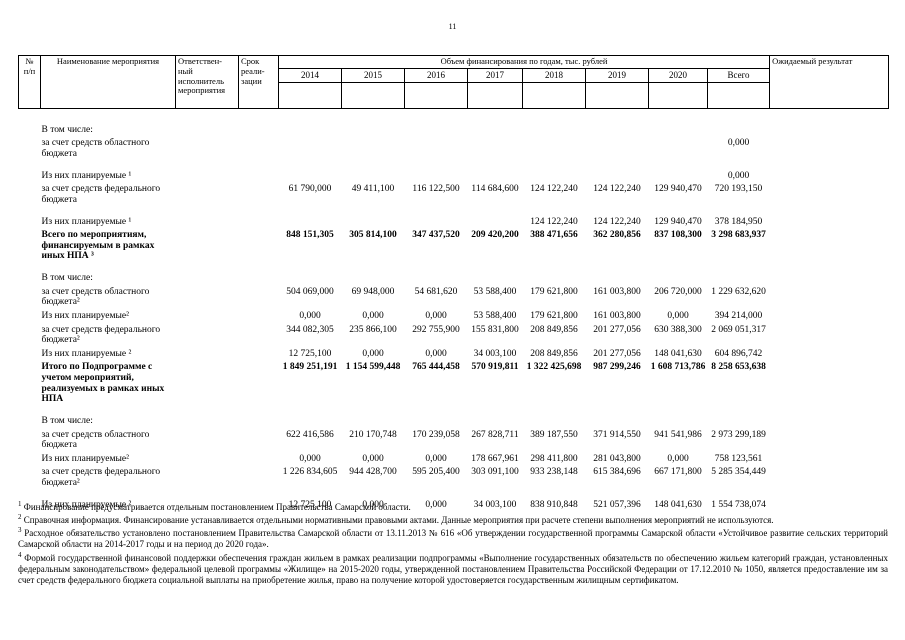 The height and width of the screenshot is (640, 905). What do you see at coordinates (452, 26) in the screenshot?
I see `page-number: 11` at bounding box center [452, 26].